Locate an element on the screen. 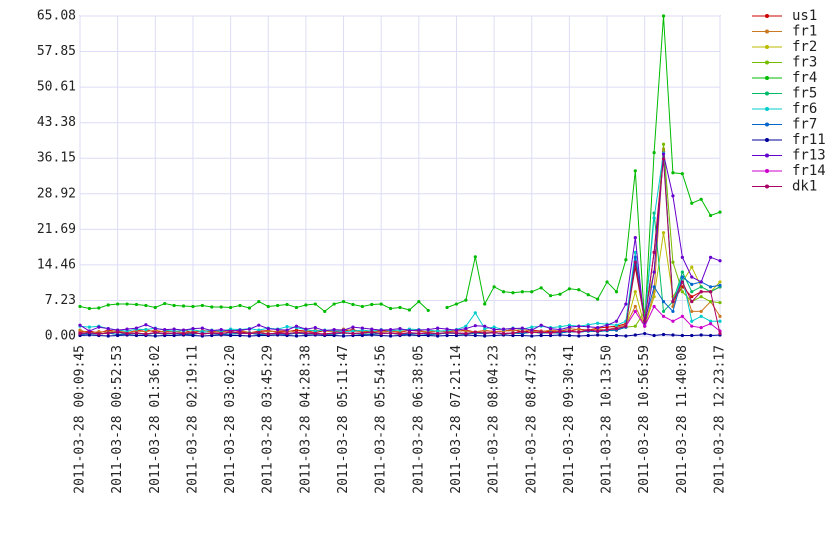 The height and width of the screenshot is (560, 840). legend-label: fr2 is located at coordinates (804, 47).